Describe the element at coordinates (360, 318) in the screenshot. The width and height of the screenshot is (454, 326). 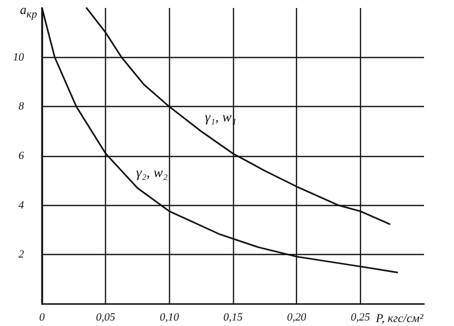
I see `x-tick-label: 0,25` at that location.